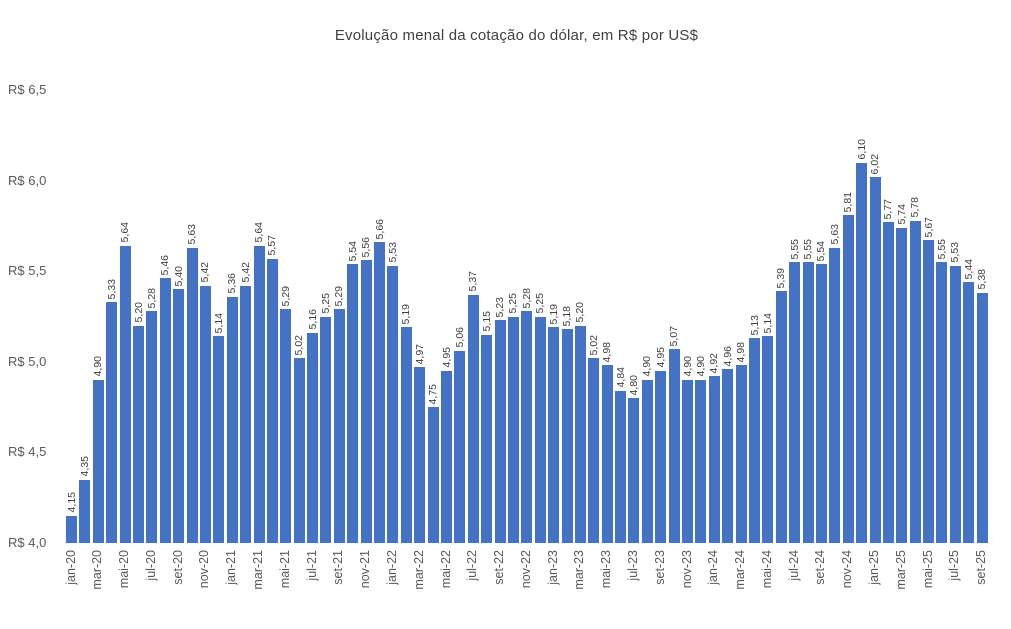 The image size is (1011, 629). Describe the element at coordinates (861, 149) in the screenshot. I see `bar-value-label: 6,10` at that location.